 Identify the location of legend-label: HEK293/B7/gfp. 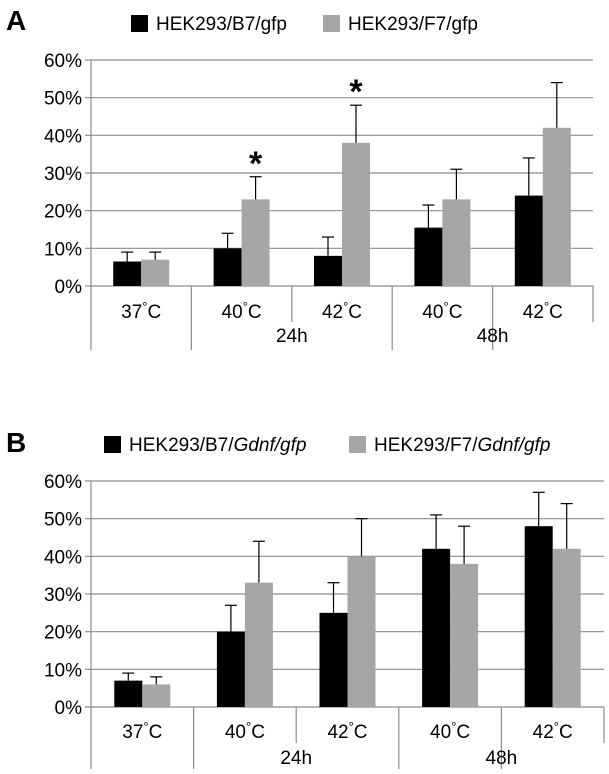
(221, 24).